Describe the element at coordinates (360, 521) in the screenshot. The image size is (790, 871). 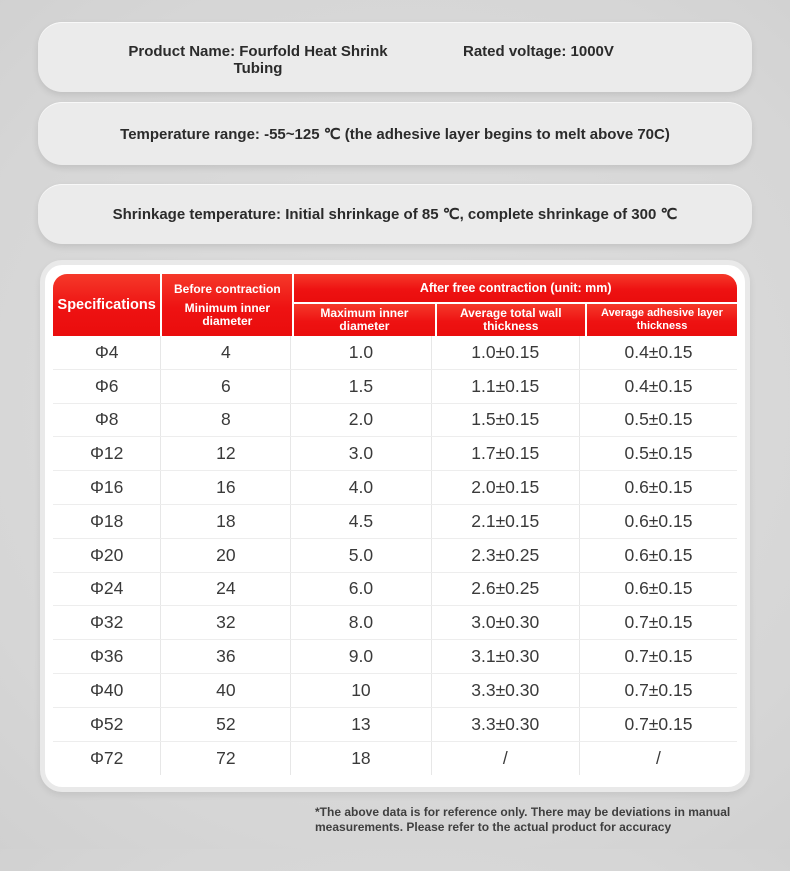
I see `cell-maximum-inner-diameter: 4.5` at that location.